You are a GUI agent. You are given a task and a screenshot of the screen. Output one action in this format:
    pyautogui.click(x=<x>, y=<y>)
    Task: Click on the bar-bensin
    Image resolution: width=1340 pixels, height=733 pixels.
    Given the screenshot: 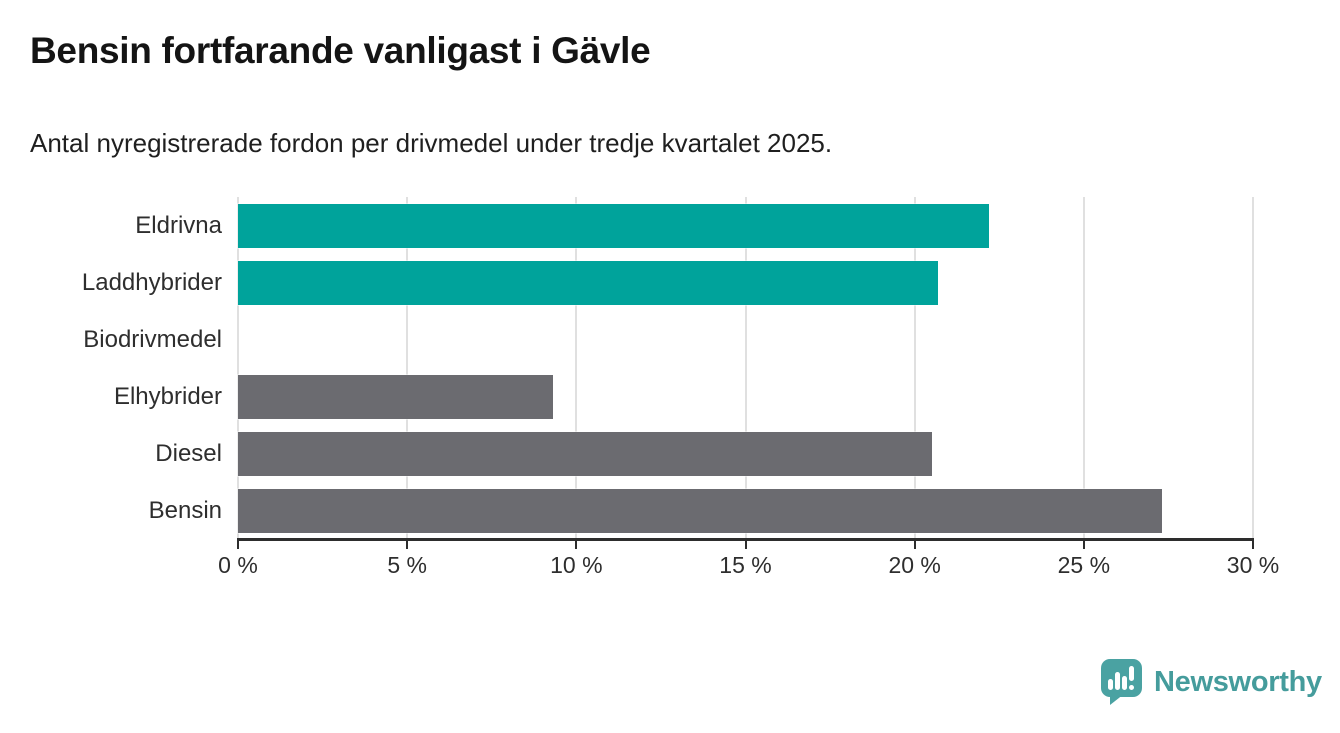 What is the action you would take?
    pyautogui.click(x=700, y=510)
    